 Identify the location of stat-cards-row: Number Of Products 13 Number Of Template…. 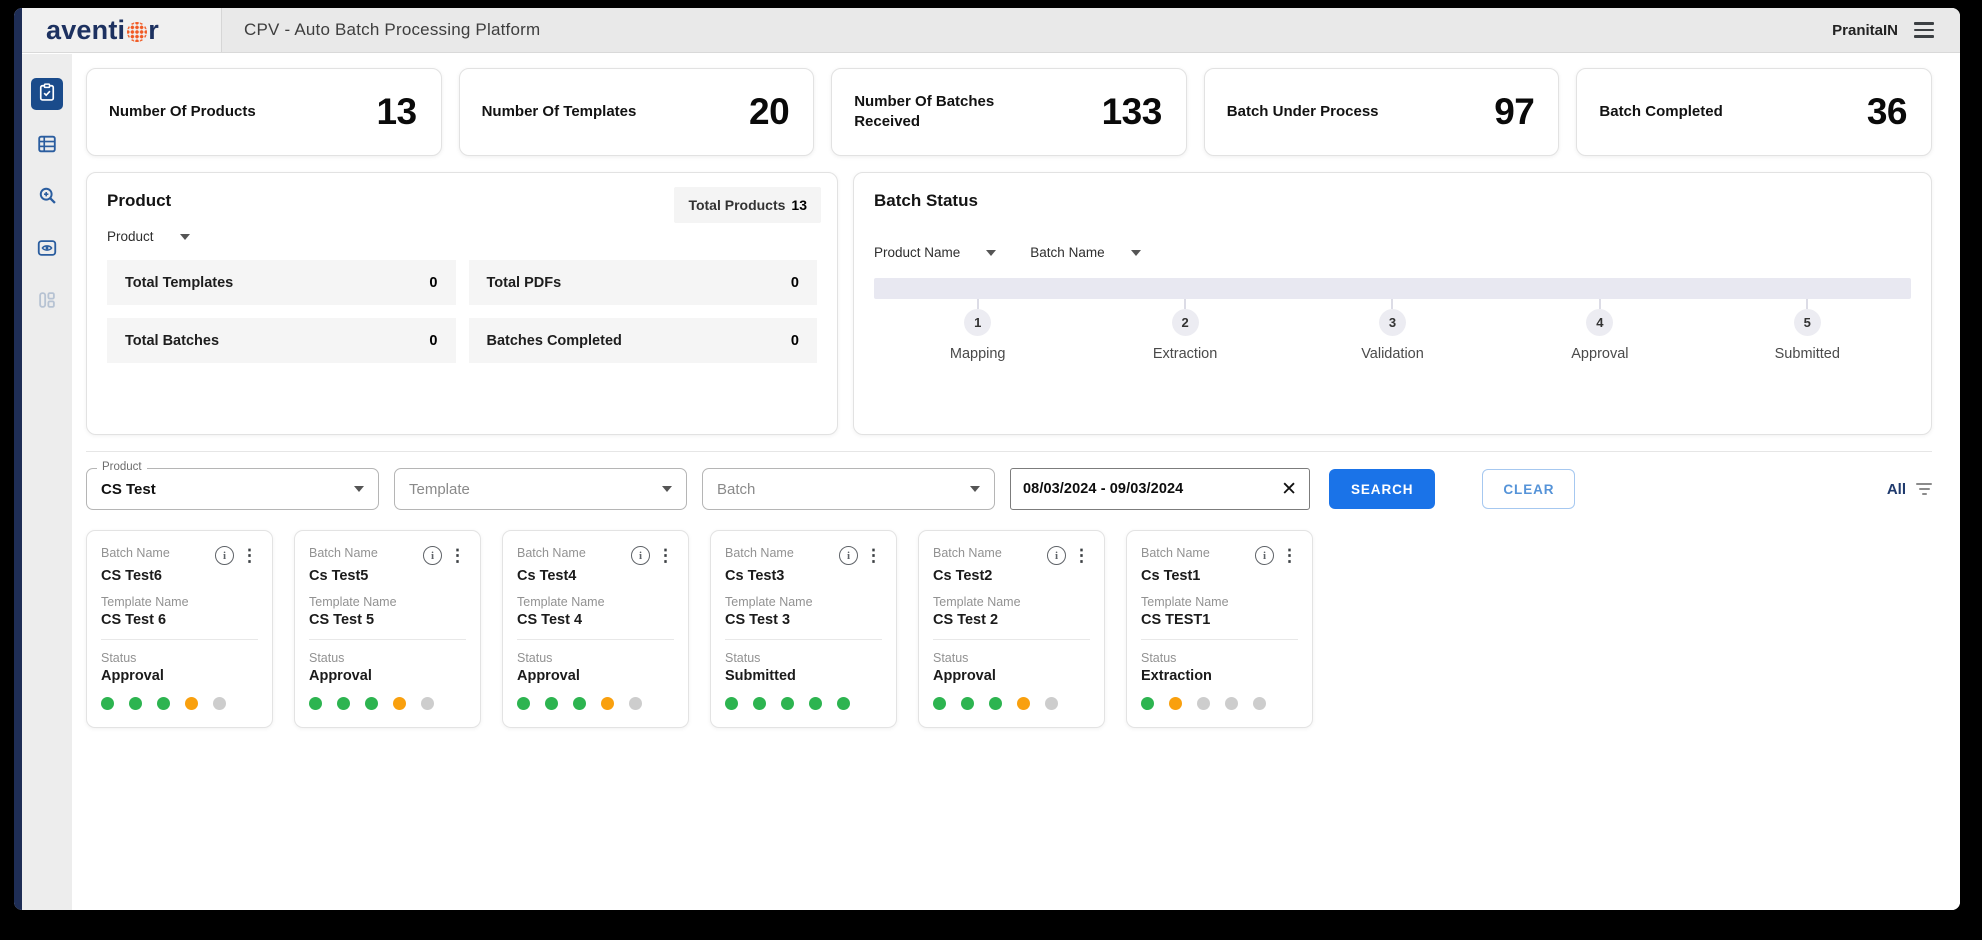
(1009, 112).